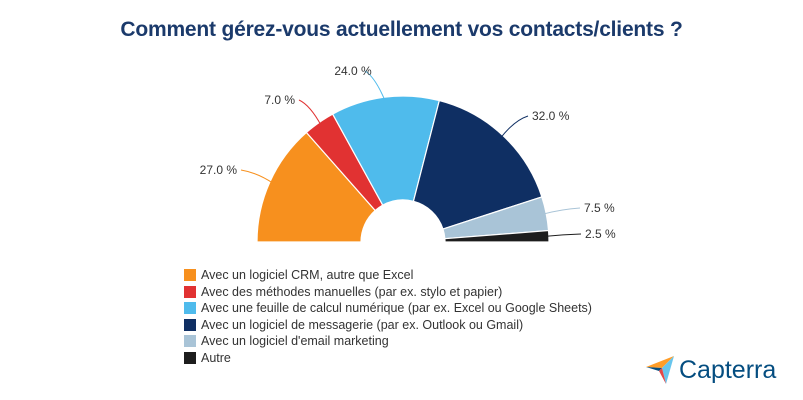  What do you see at coordinates (551, 116) in the screenshot?
I see `data-label: 32.0 %` at bounding box center [551, 116].